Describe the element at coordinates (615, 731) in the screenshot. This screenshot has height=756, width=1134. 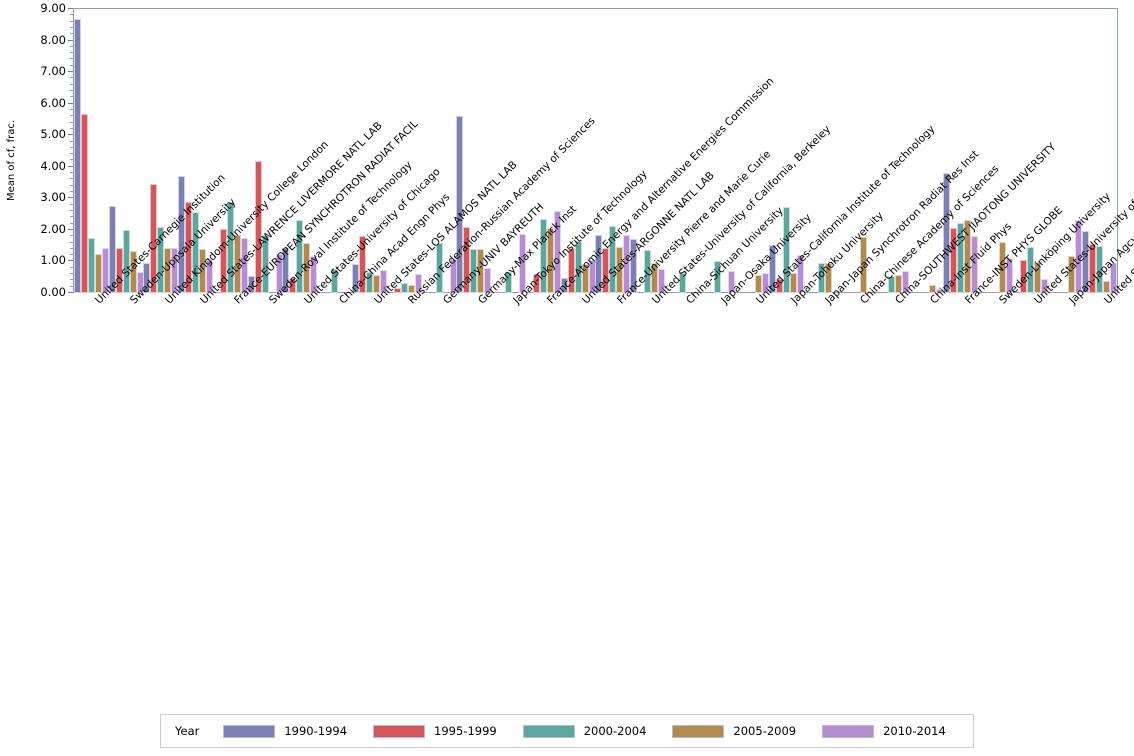
I see `legend-label: 2000-2004` at that location.